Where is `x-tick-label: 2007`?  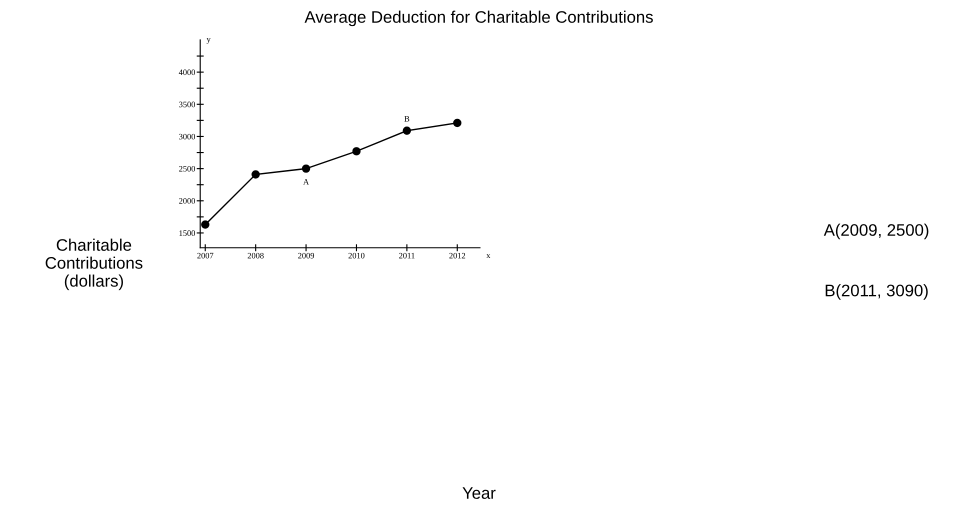
x-tick-label: 2007 is located at coordinates (205, 255).